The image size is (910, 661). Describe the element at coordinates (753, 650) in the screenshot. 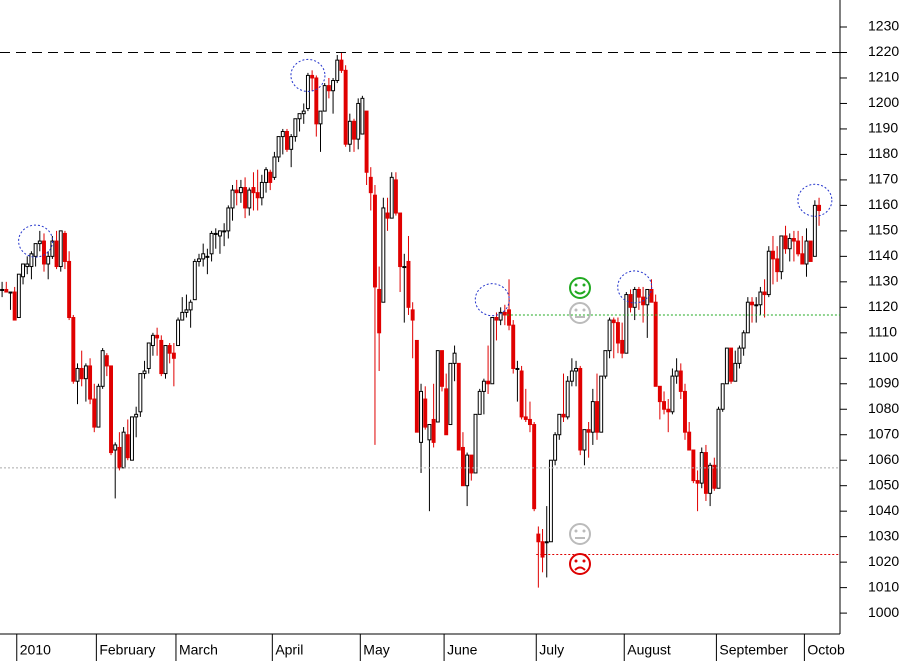

I see `x-tick-label: September` at that location.